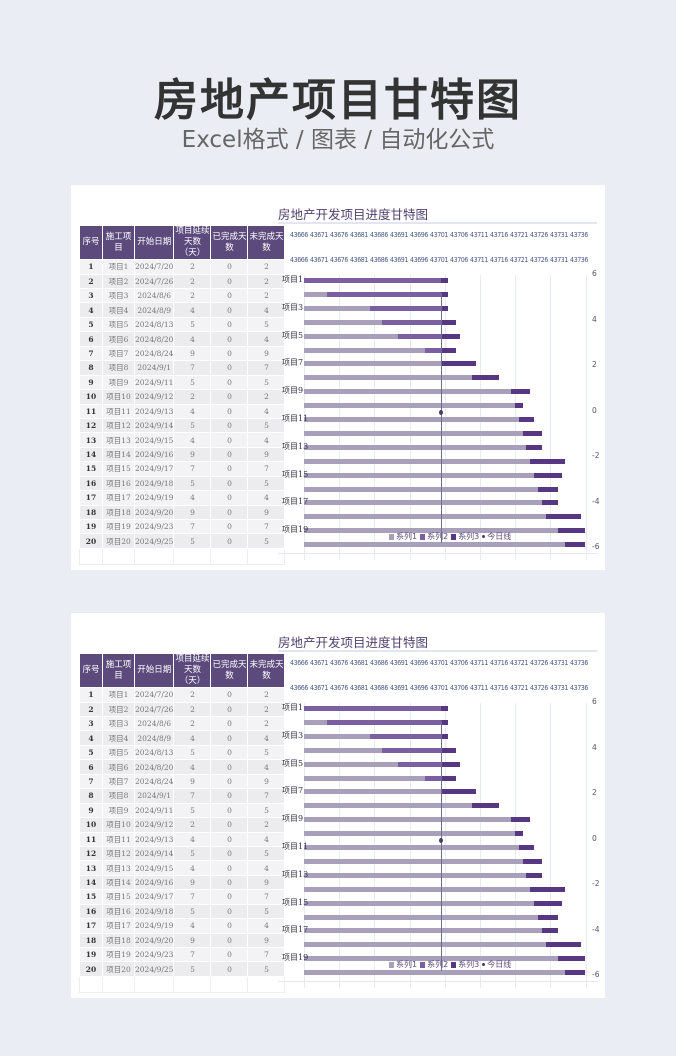 The image size is (676, 1056). What do you see at coordinates (182, 310) in the screenshot?
I see `table-row: 4 项目4 2024/8/9 4 0 4` at bounding box center [182, 310].